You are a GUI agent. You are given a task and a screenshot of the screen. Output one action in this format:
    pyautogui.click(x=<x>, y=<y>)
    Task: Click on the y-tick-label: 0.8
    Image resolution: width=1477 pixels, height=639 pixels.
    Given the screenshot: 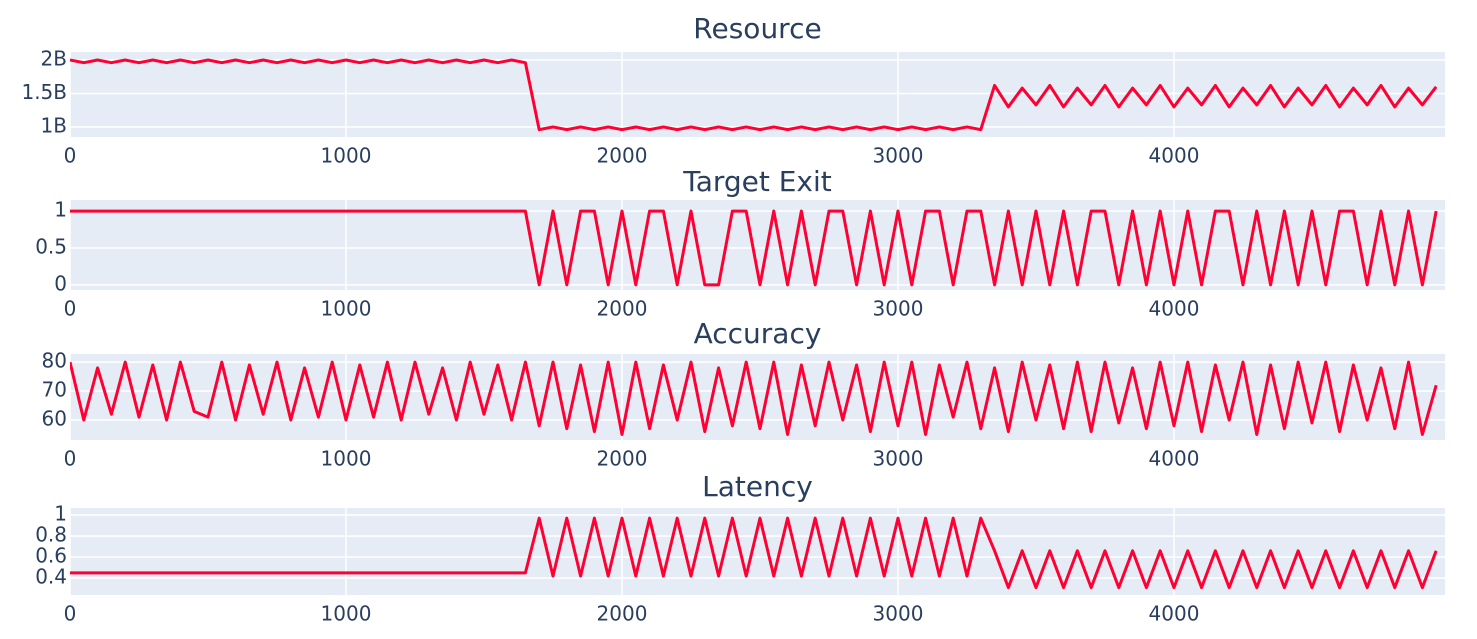 What is the action you would take?
    pyautogui.click(x=51, y=535)
    